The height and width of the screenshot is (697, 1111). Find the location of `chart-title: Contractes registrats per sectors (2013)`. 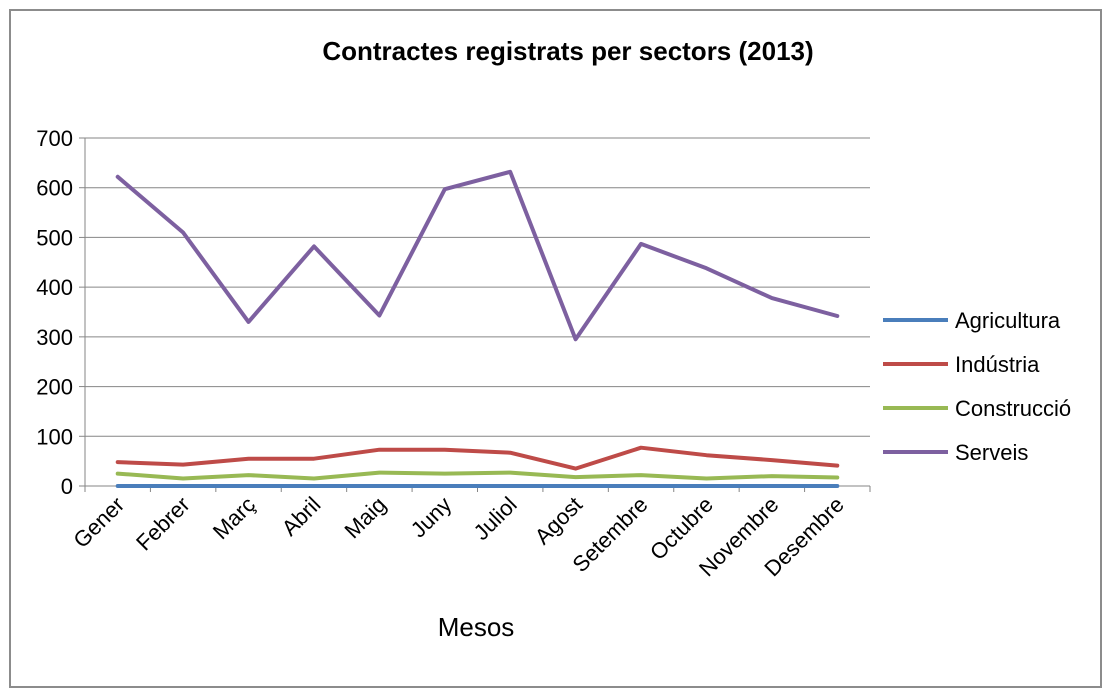

chart-title: Contractes registrats per sectors (2013) is located at coordinates (567, 51).